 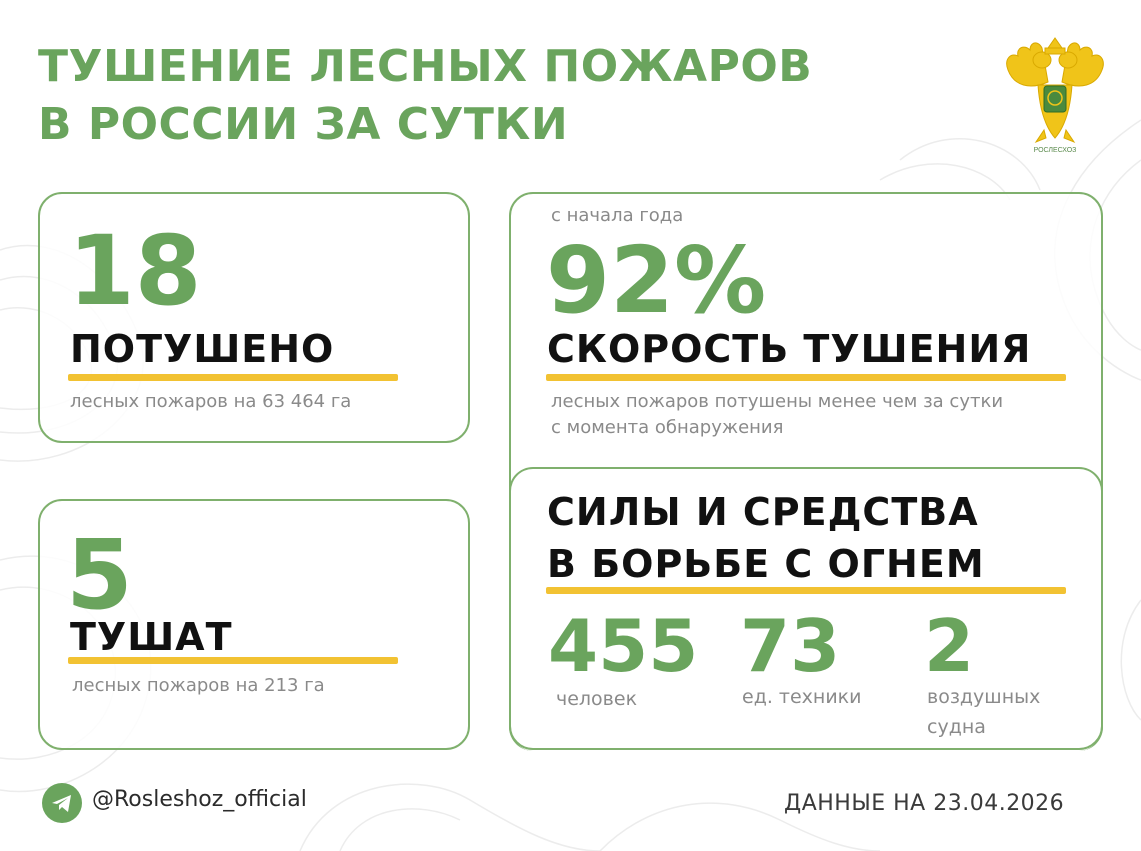 What do you see at coordinates (806, 377) in the screenshot?
I see `speed-underline` at bounding box center [806, 377].